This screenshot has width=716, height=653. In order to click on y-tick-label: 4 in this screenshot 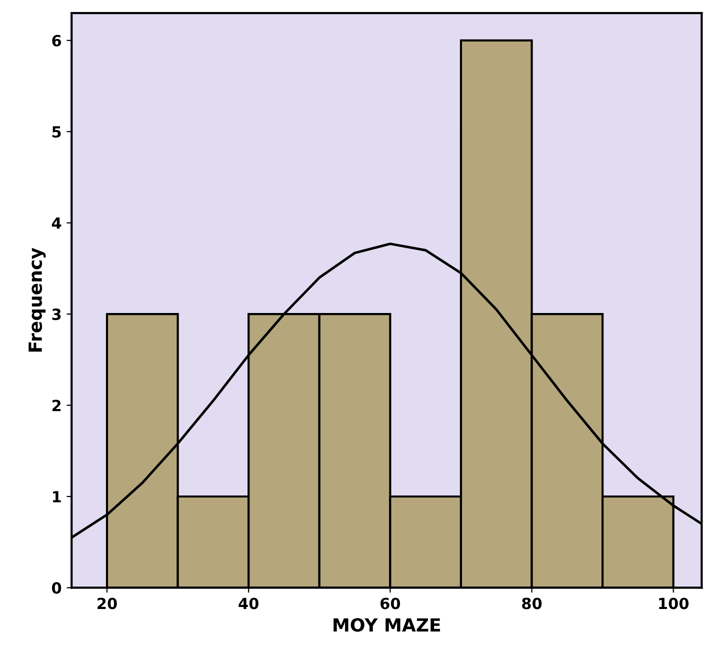, I will do `click(57, 223)`.